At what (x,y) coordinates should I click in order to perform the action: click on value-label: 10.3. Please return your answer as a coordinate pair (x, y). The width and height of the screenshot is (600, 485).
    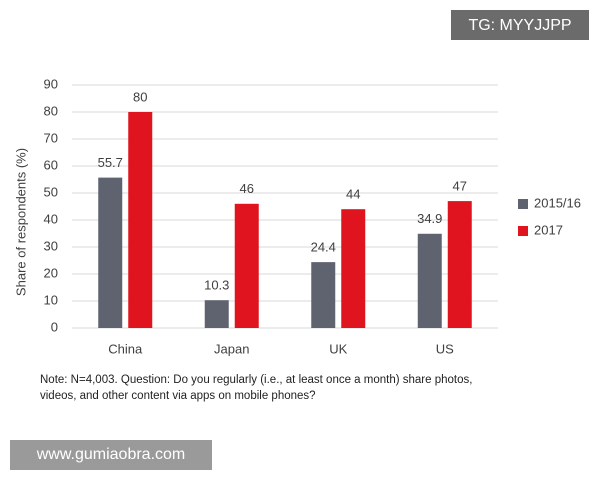
    Looking at the image, I should click on (216, 285).